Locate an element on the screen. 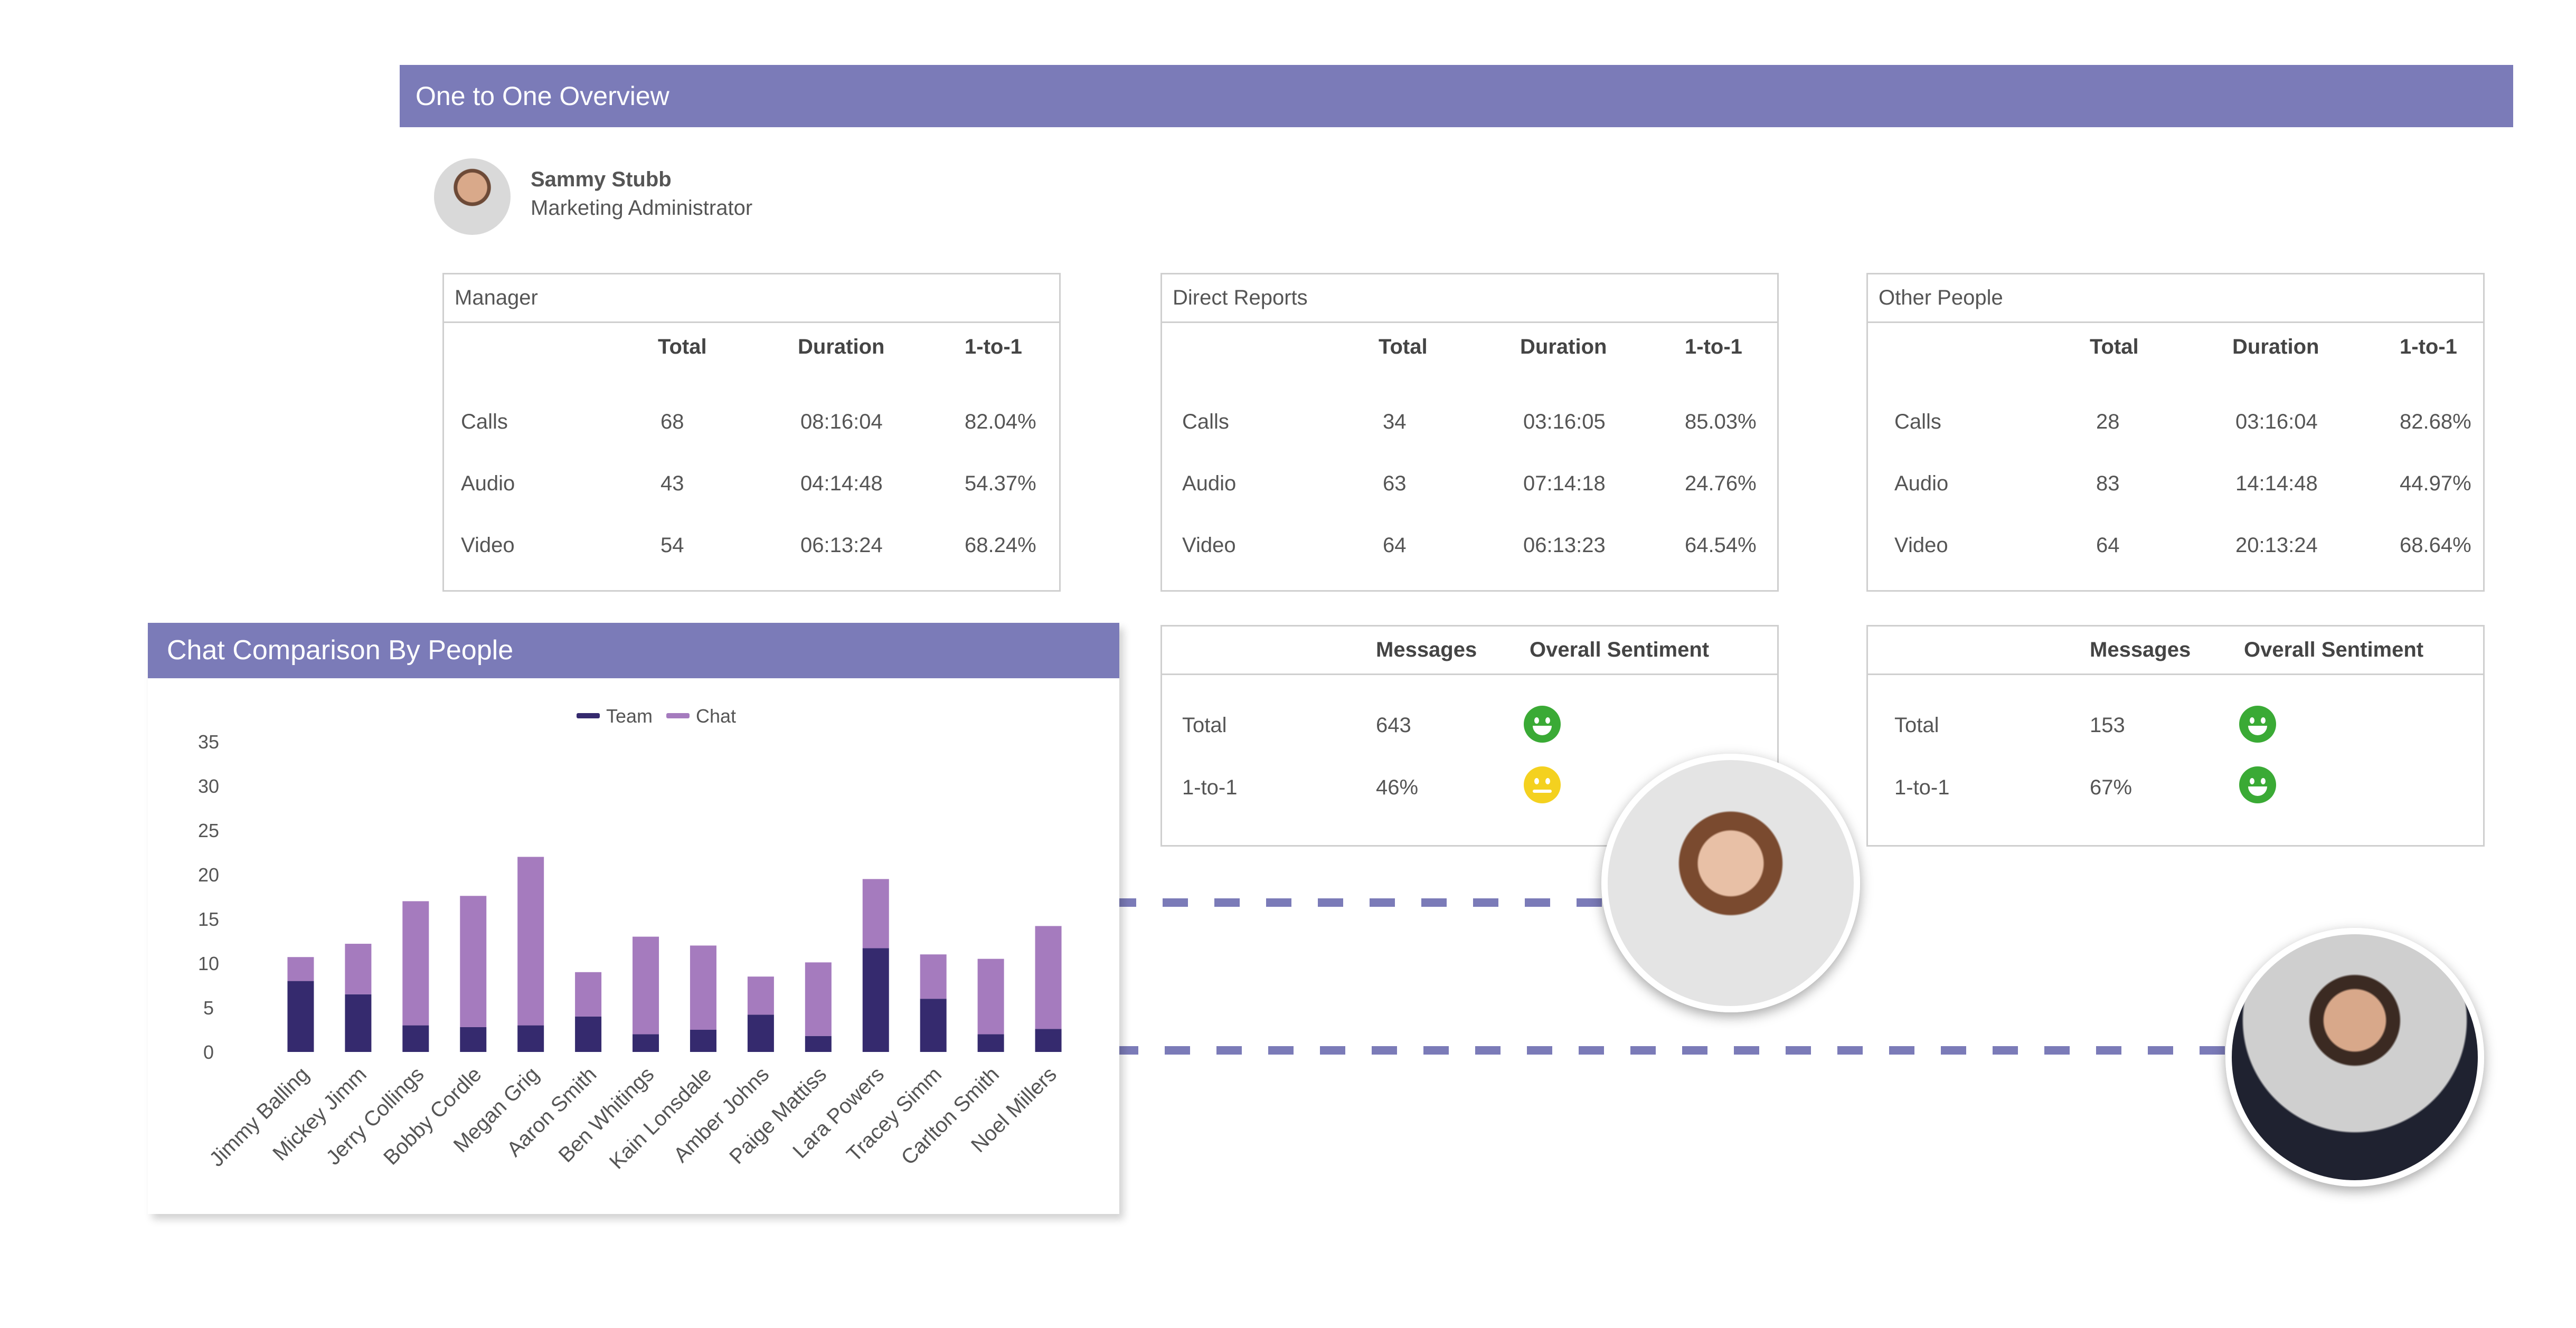  row-total: 83 is located at coordinates (2108, 483).